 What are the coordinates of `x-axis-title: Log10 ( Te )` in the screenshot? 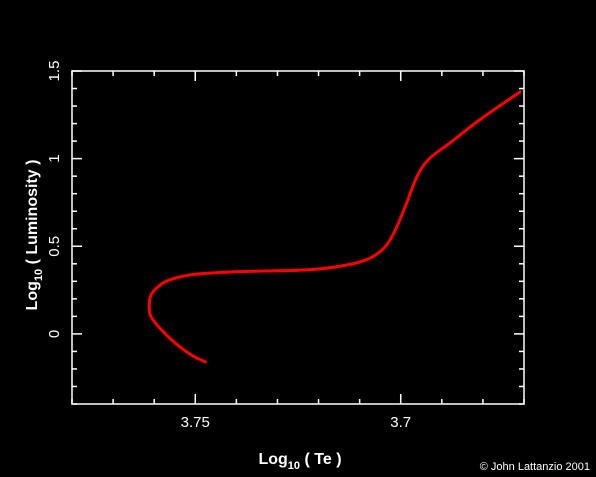 It's located at (299, 461).